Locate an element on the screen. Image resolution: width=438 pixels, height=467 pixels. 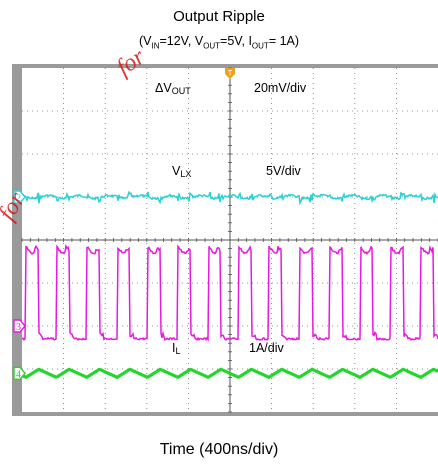
trigger-marker-label: T is located at coordinates (230, 73).